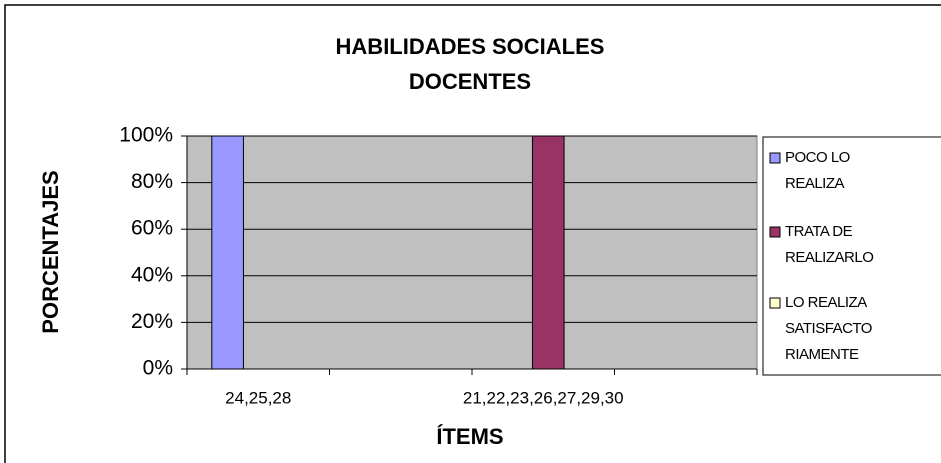  What do you see at coordinates (50, 251) in the screenshot?
I see `y-axis-label: PORCENTAJES` at bounding box center [50, 251].